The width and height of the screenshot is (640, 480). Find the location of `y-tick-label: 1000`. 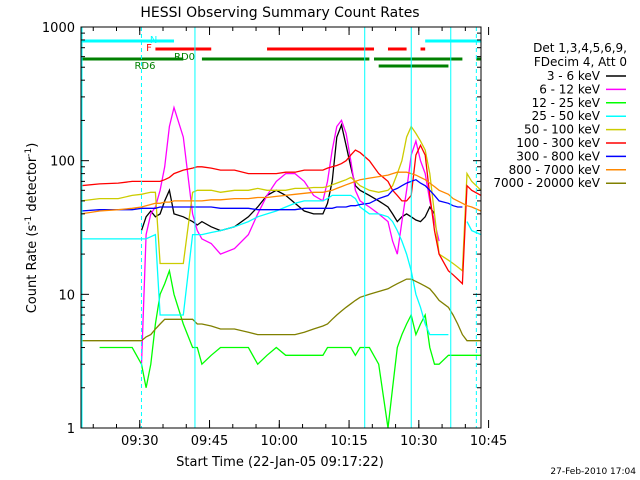

y-tick-label: 1000 is located at coordinates (58, 28).